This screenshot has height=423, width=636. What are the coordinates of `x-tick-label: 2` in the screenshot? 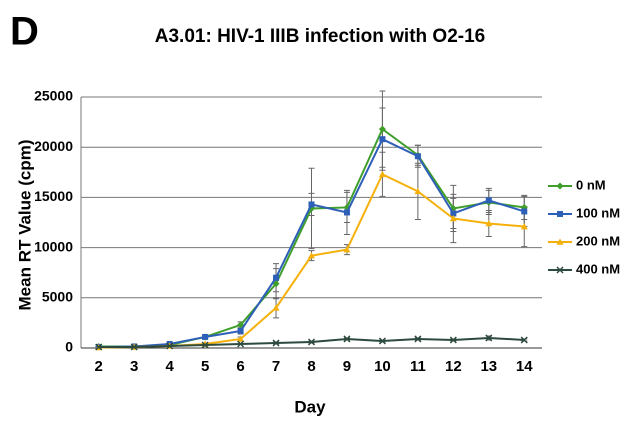 It's located at (99, 366).